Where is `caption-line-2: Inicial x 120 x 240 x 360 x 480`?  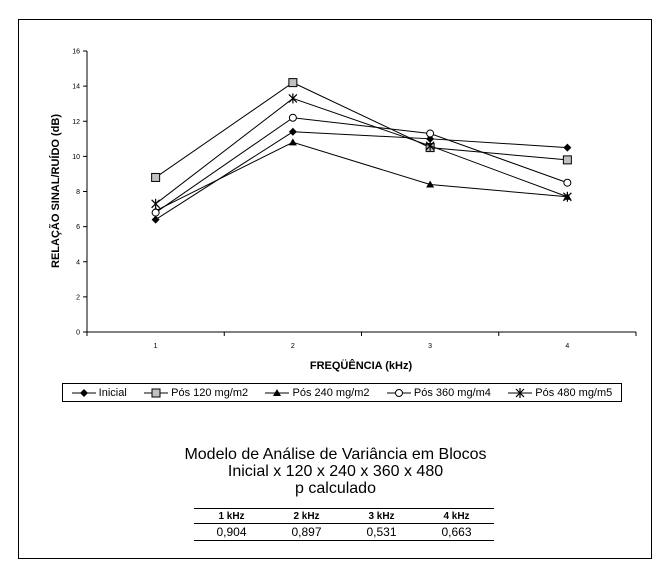
caption-line-2: Inicial x 120 x 240 x 360 x 480 is located at coordinates (335, 471).